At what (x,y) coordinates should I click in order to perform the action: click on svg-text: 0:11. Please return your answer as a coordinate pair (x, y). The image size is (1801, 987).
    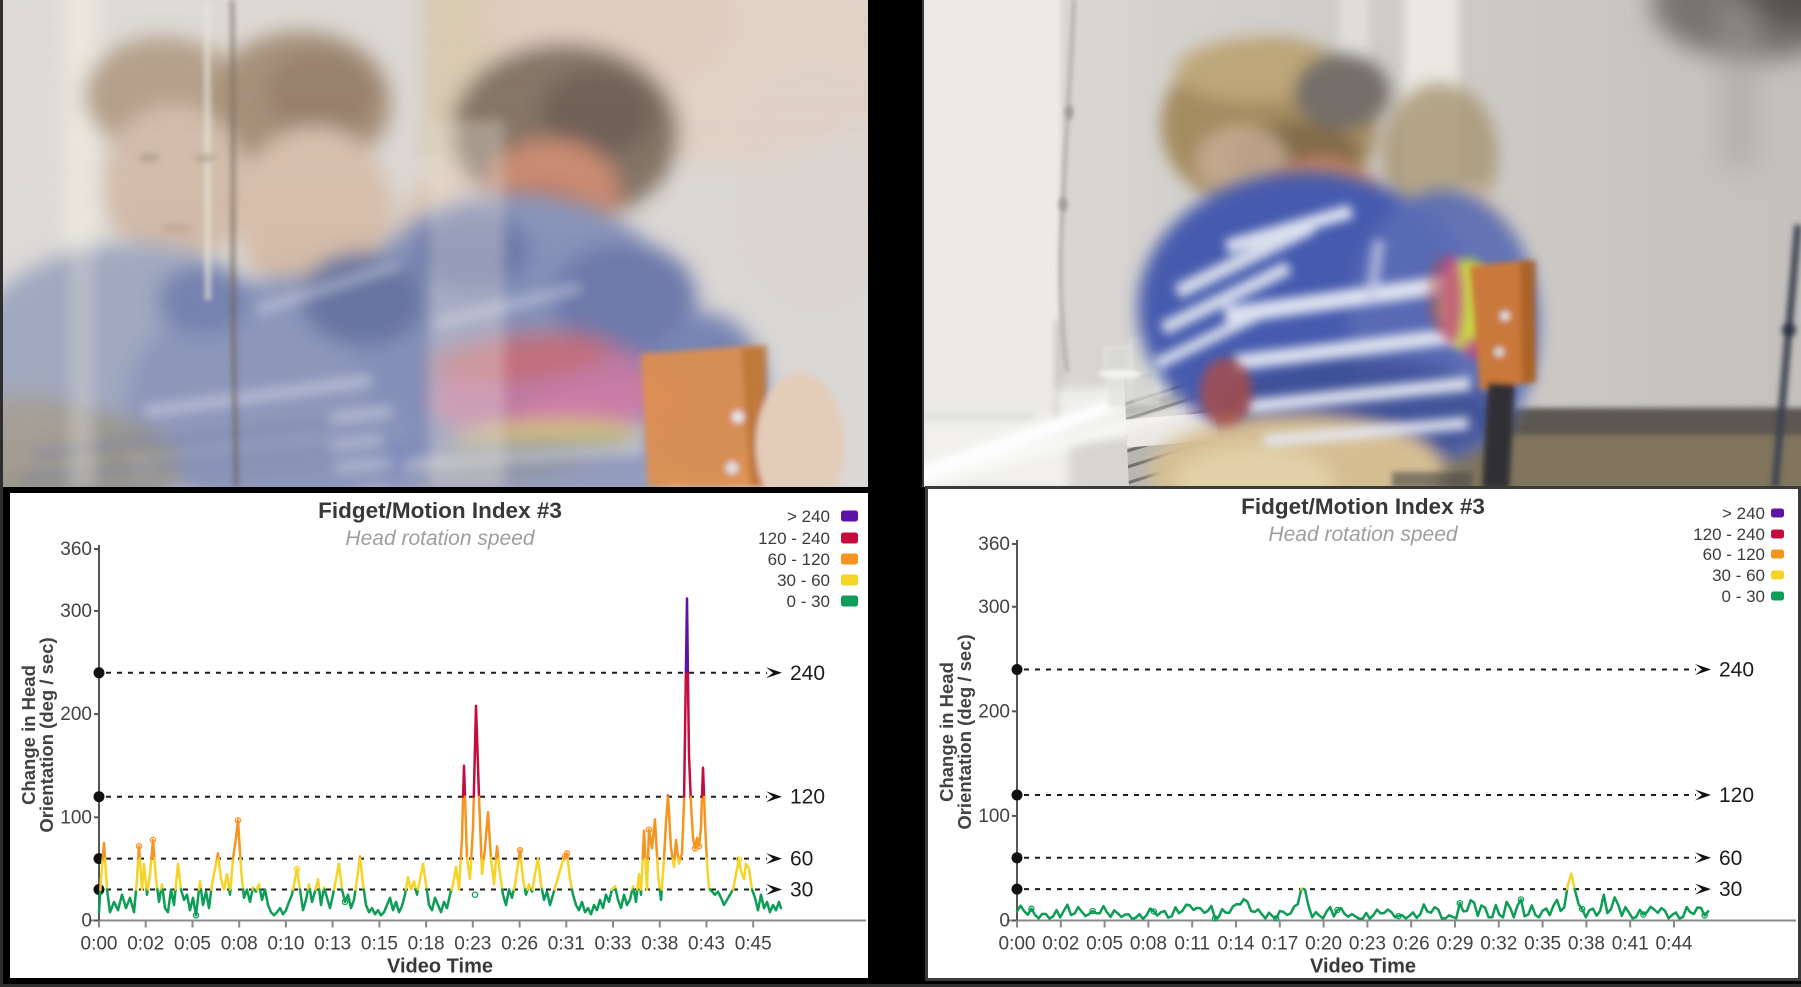
    Looking at the image, I should click on (1192, 944).